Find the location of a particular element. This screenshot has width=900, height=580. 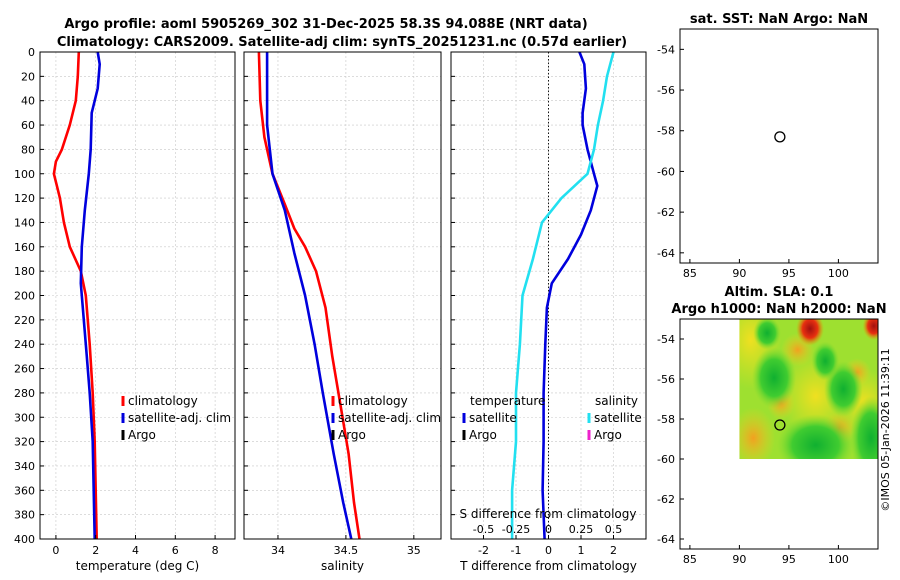

temperature-ytick-label: 300 is located at coordinates (24, 417).